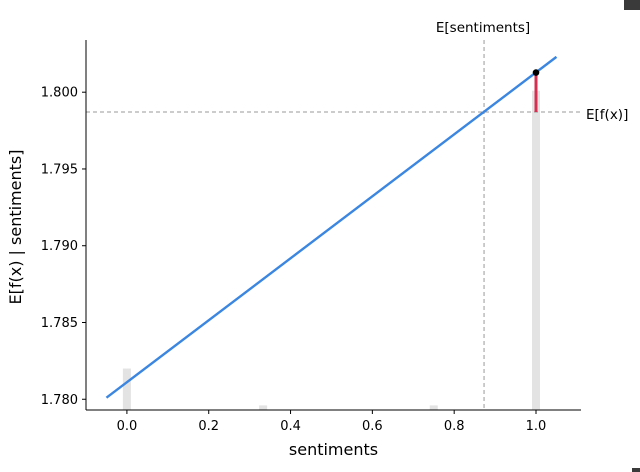 This screenshot has height=472, width=640. Describe the element at coordinates (59, 246) in the screenshot. I see `y-tick-label: 1.790` at that location.